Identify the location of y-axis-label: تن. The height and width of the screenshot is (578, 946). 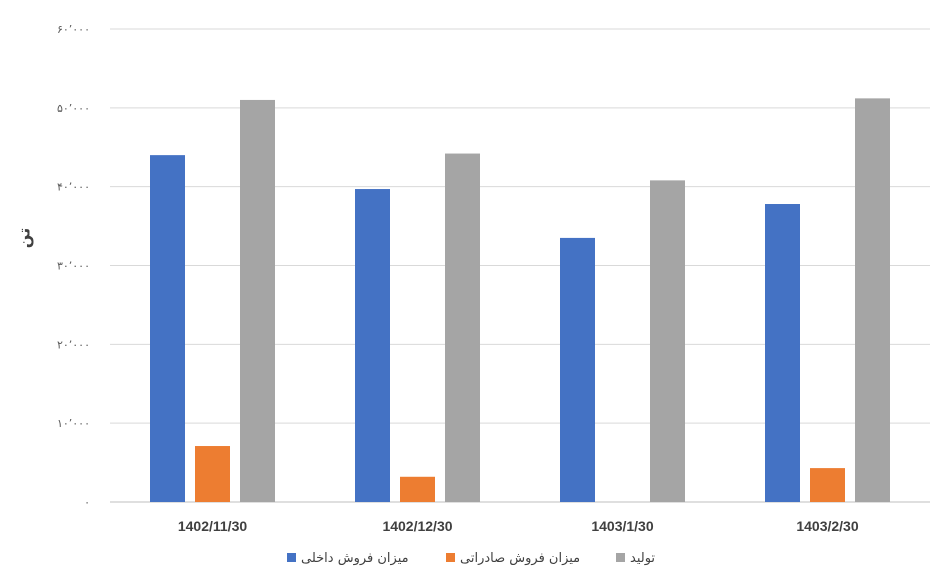
(24, 238).